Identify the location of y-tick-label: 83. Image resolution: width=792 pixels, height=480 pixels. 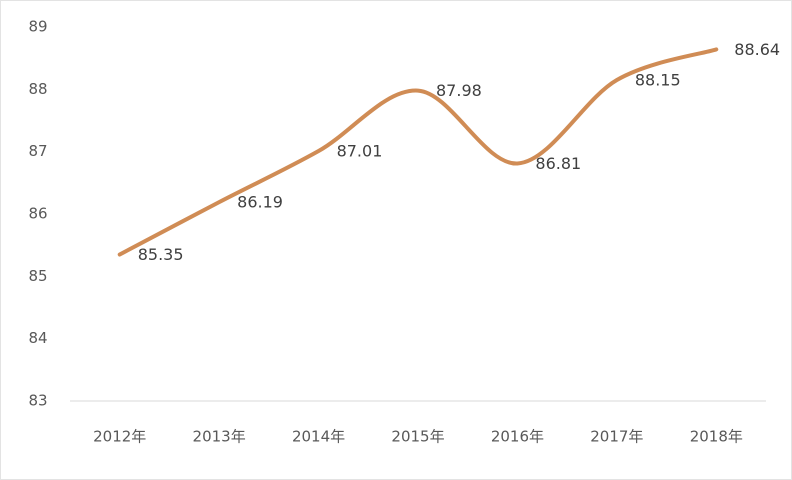
(37, 401).